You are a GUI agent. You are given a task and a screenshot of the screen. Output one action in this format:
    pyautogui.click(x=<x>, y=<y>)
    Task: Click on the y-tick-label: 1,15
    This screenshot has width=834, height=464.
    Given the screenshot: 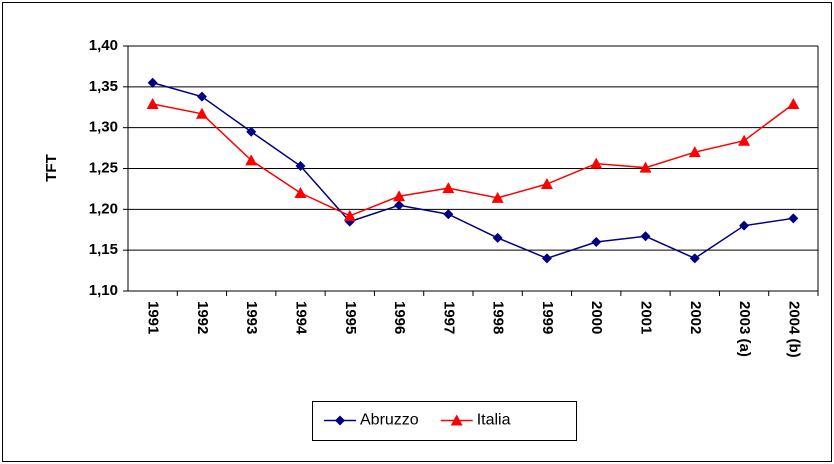 What is the action you would take?
    pyautogui.click(x=103, y=249)
    